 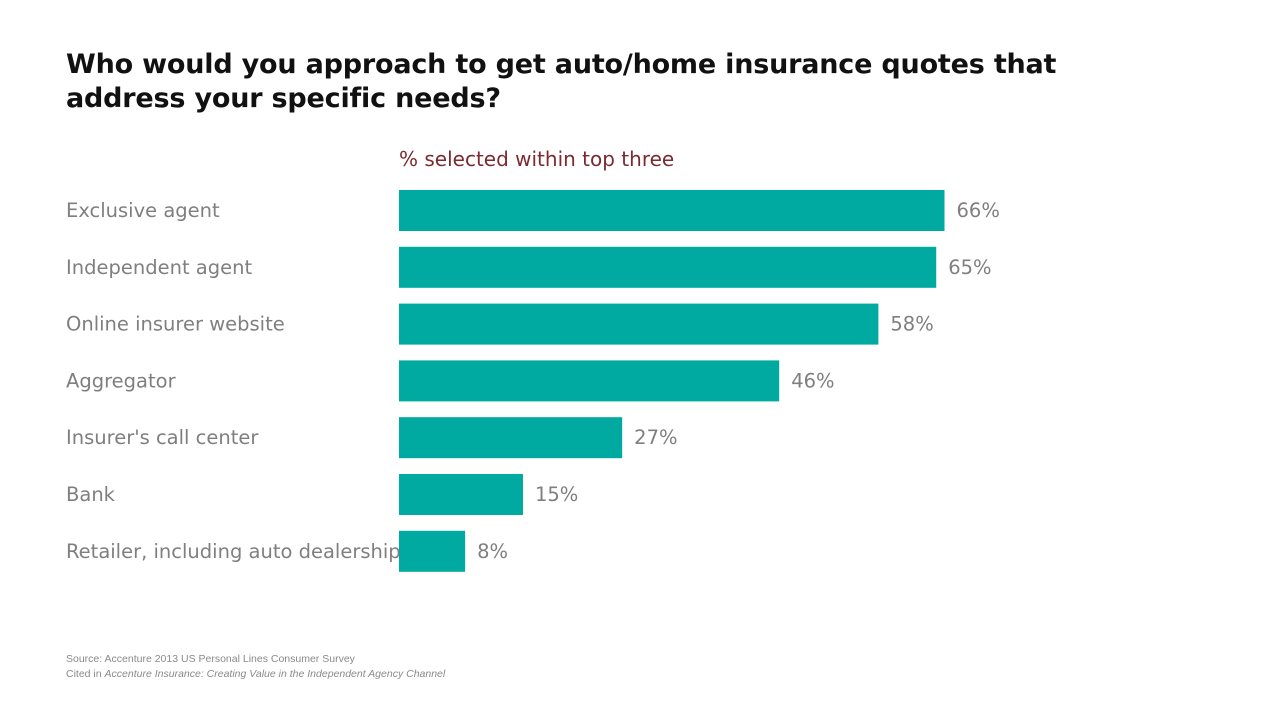 What do you see at coordinates (175, 324) in the screenshot?
I see `category-label: Online insurer website` at bounding box center [175, 324].